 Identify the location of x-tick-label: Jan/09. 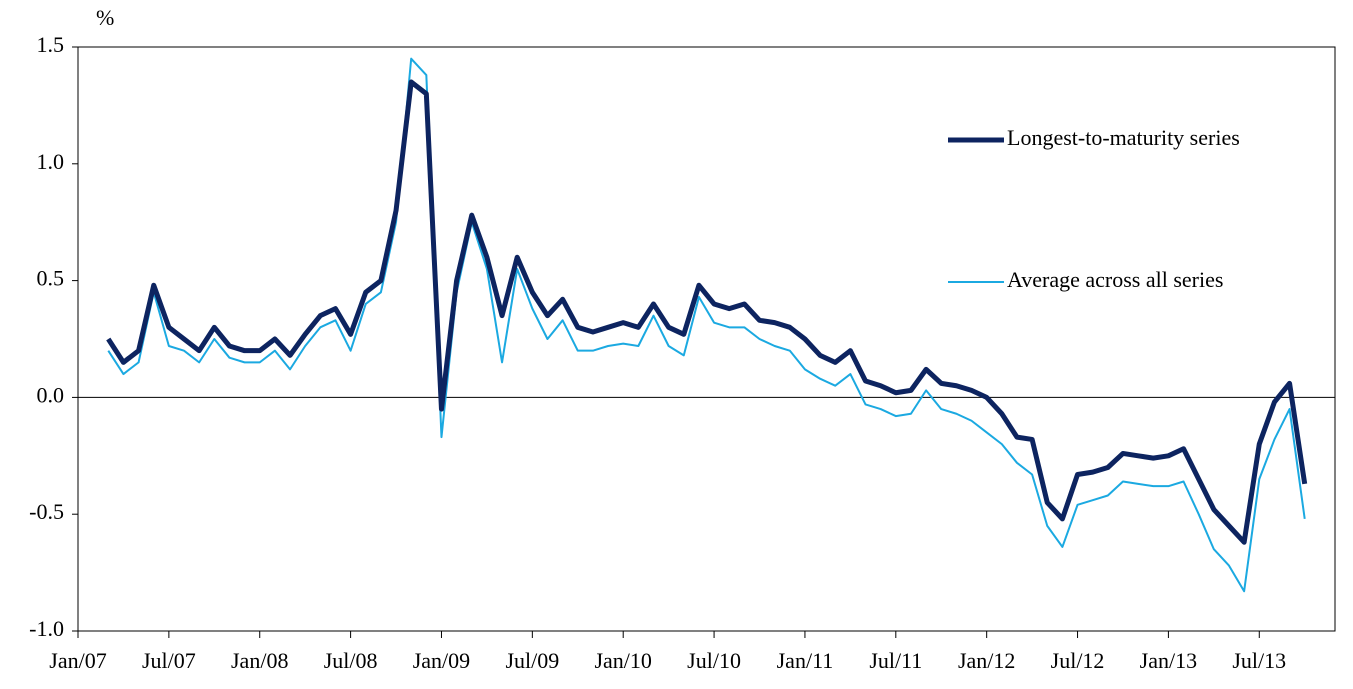
(441, 660).